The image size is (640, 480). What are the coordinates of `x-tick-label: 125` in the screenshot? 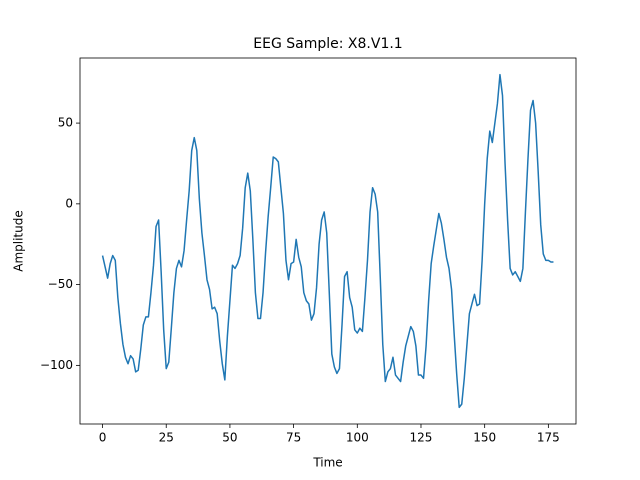 It's located at (421, 438).